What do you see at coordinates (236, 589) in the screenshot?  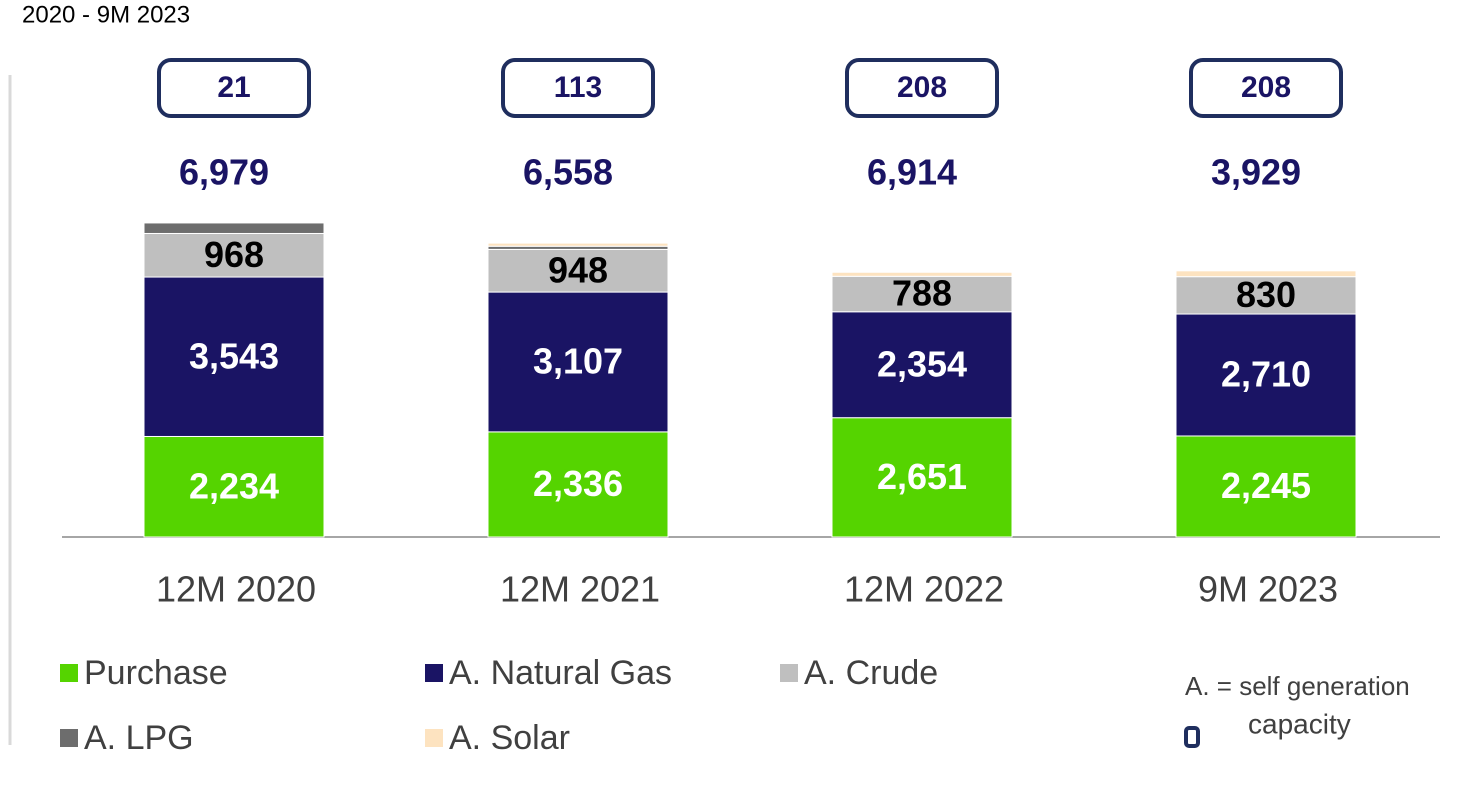 I see `x-tick-label: 12M 2020` at bounding box center [236, 589].